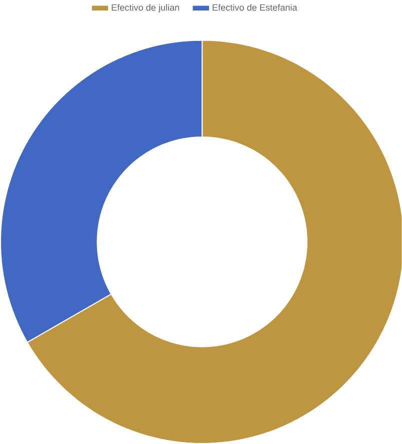 This screenshot has height=444, width=402. What do you see at coordinates (146, 8) in the screenshot?
I see `legend-label: Efectivo de julian` at bounding box center [146, 8].